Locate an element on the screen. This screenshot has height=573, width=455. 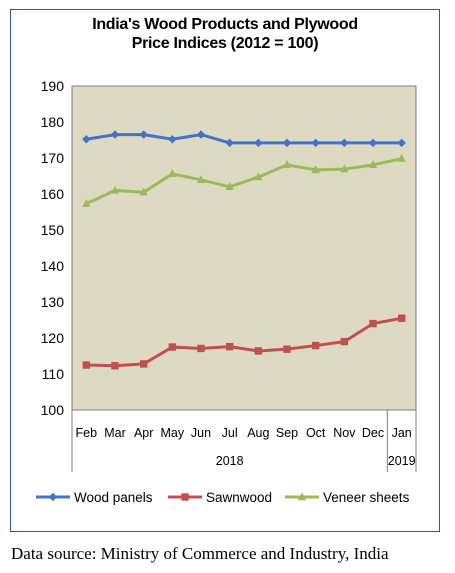
x-tick-label: Nov is located at coordinates (344, 433).